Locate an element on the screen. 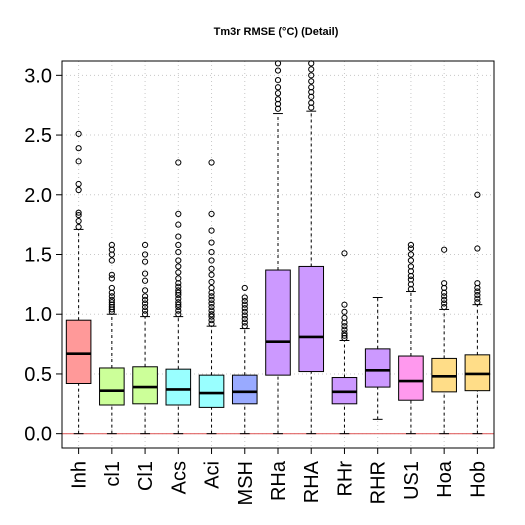 The width and height of the screenshot is (525, 525). x-tick-label: Inh is located at coordinates (80, 475).